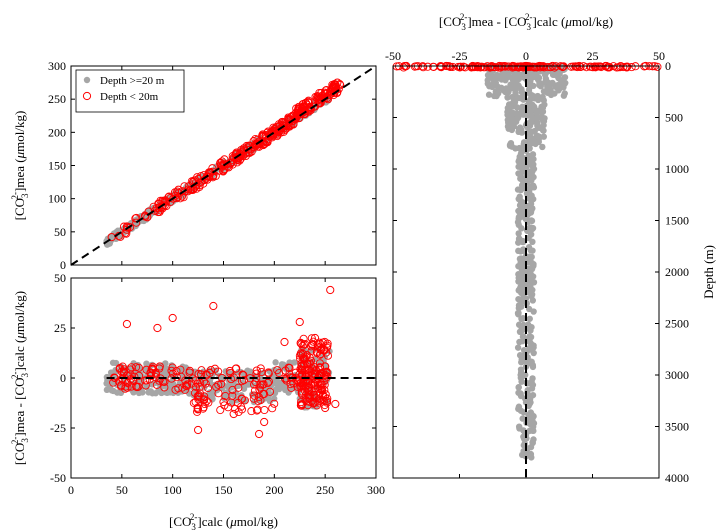 The width and height of the screenshot is (720, 531). What do you see at coordinates (87, 80) in the screenshot?
I see `legend-marker-deep` at bounding box center [87, 80].